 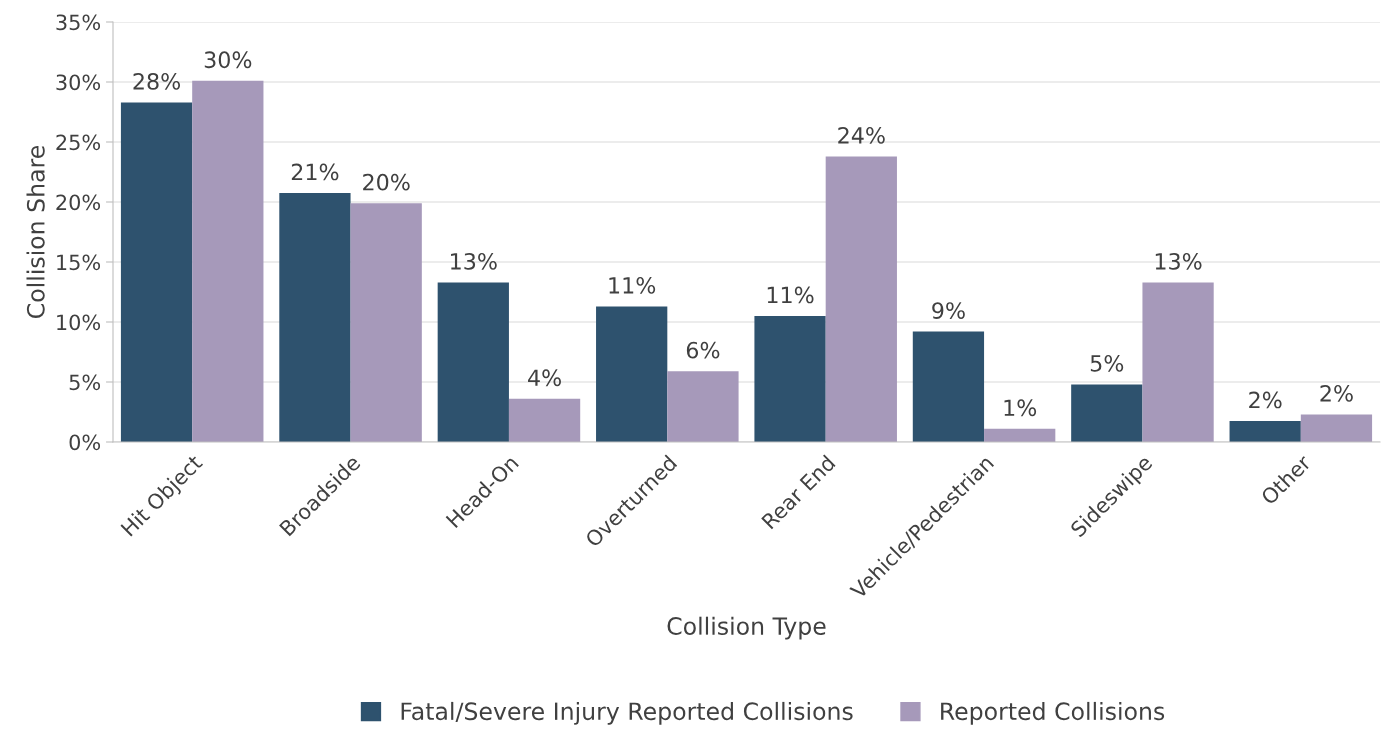 What do you see at coordinates (627, 713) in the screenshot?
I see `legend-label: Fatal/Severe Injury Reported Collisions` at bounding box center [627, 713].